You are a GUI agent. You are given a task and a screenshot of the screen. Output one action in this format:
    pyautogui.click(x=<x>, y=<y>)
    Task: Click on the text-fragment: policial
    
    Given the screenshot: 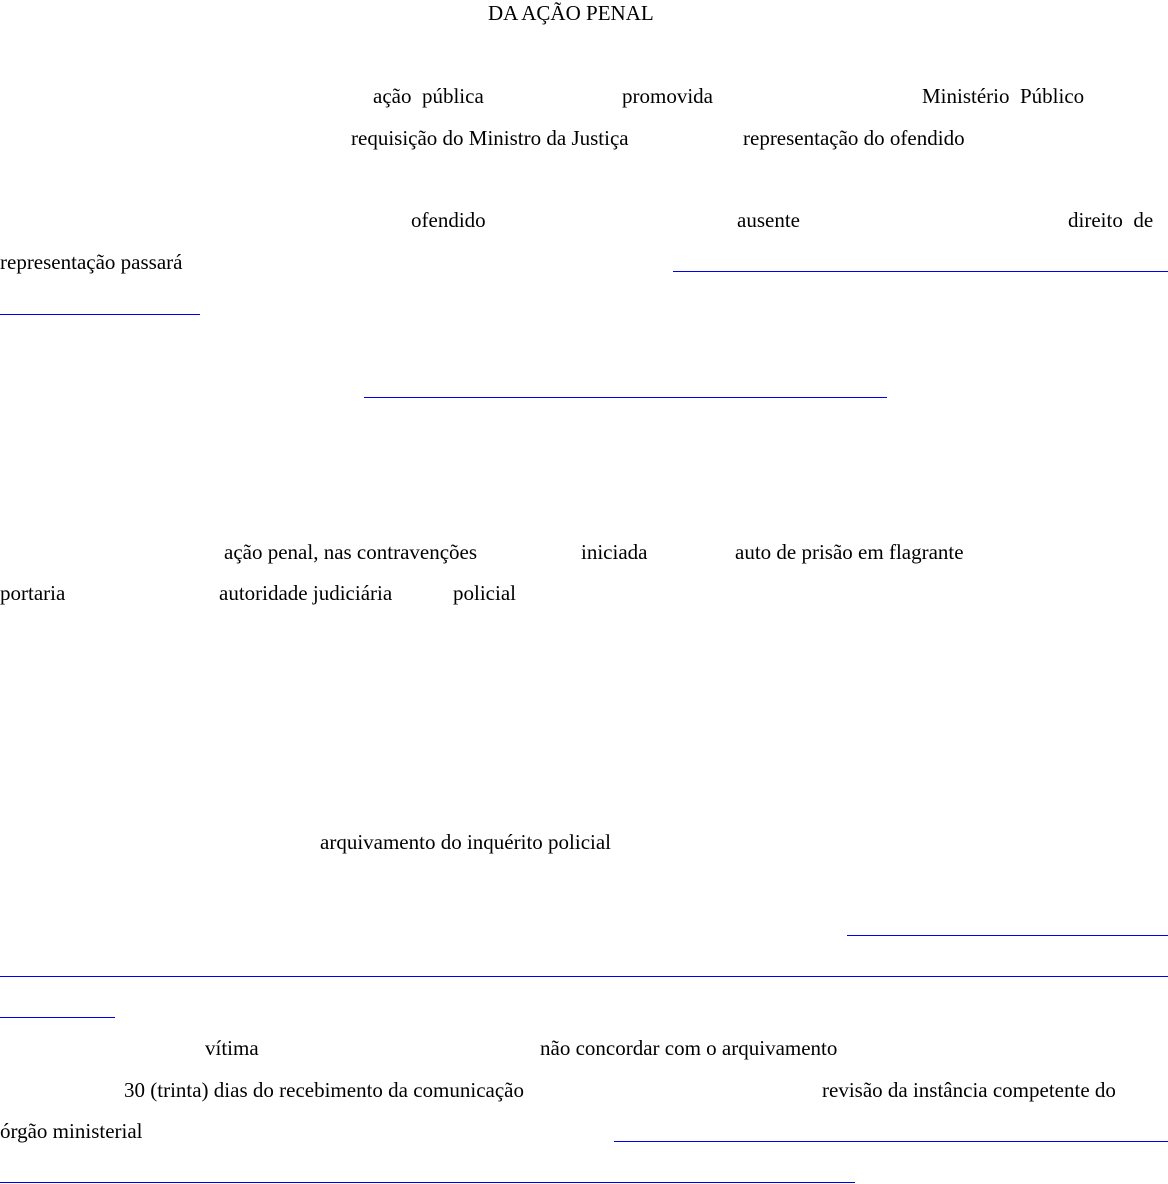 What is the action you would take?
    pyautogui.click(x=484, y=593)
    